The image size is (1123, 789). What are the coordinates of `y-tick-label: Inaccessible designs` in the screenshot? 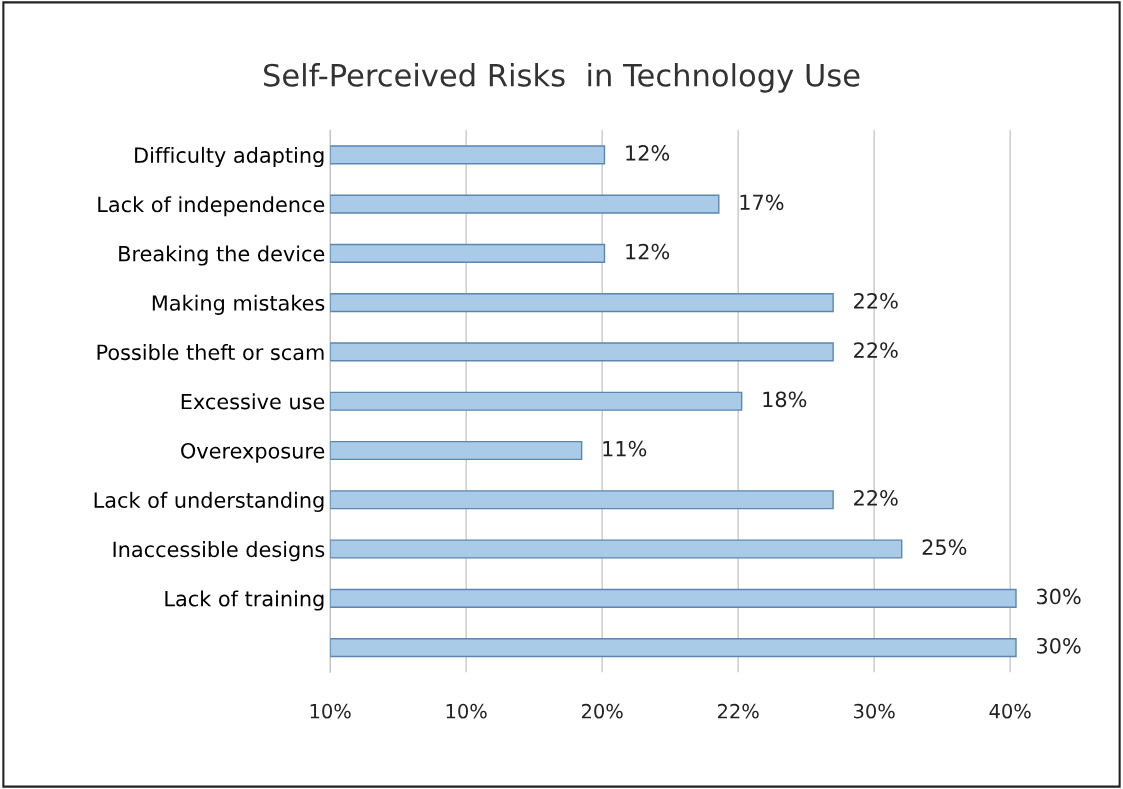 It's located at (219, 551).